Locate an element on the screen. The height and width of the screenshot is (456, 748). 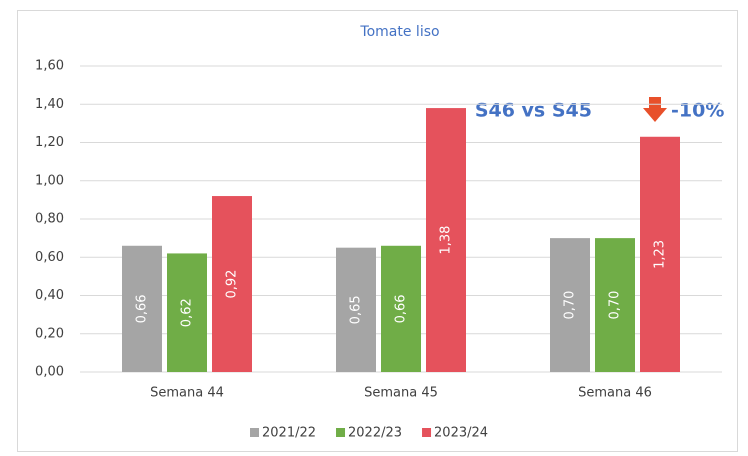
data-label: 0,65 is located at coordinates (356, 309).